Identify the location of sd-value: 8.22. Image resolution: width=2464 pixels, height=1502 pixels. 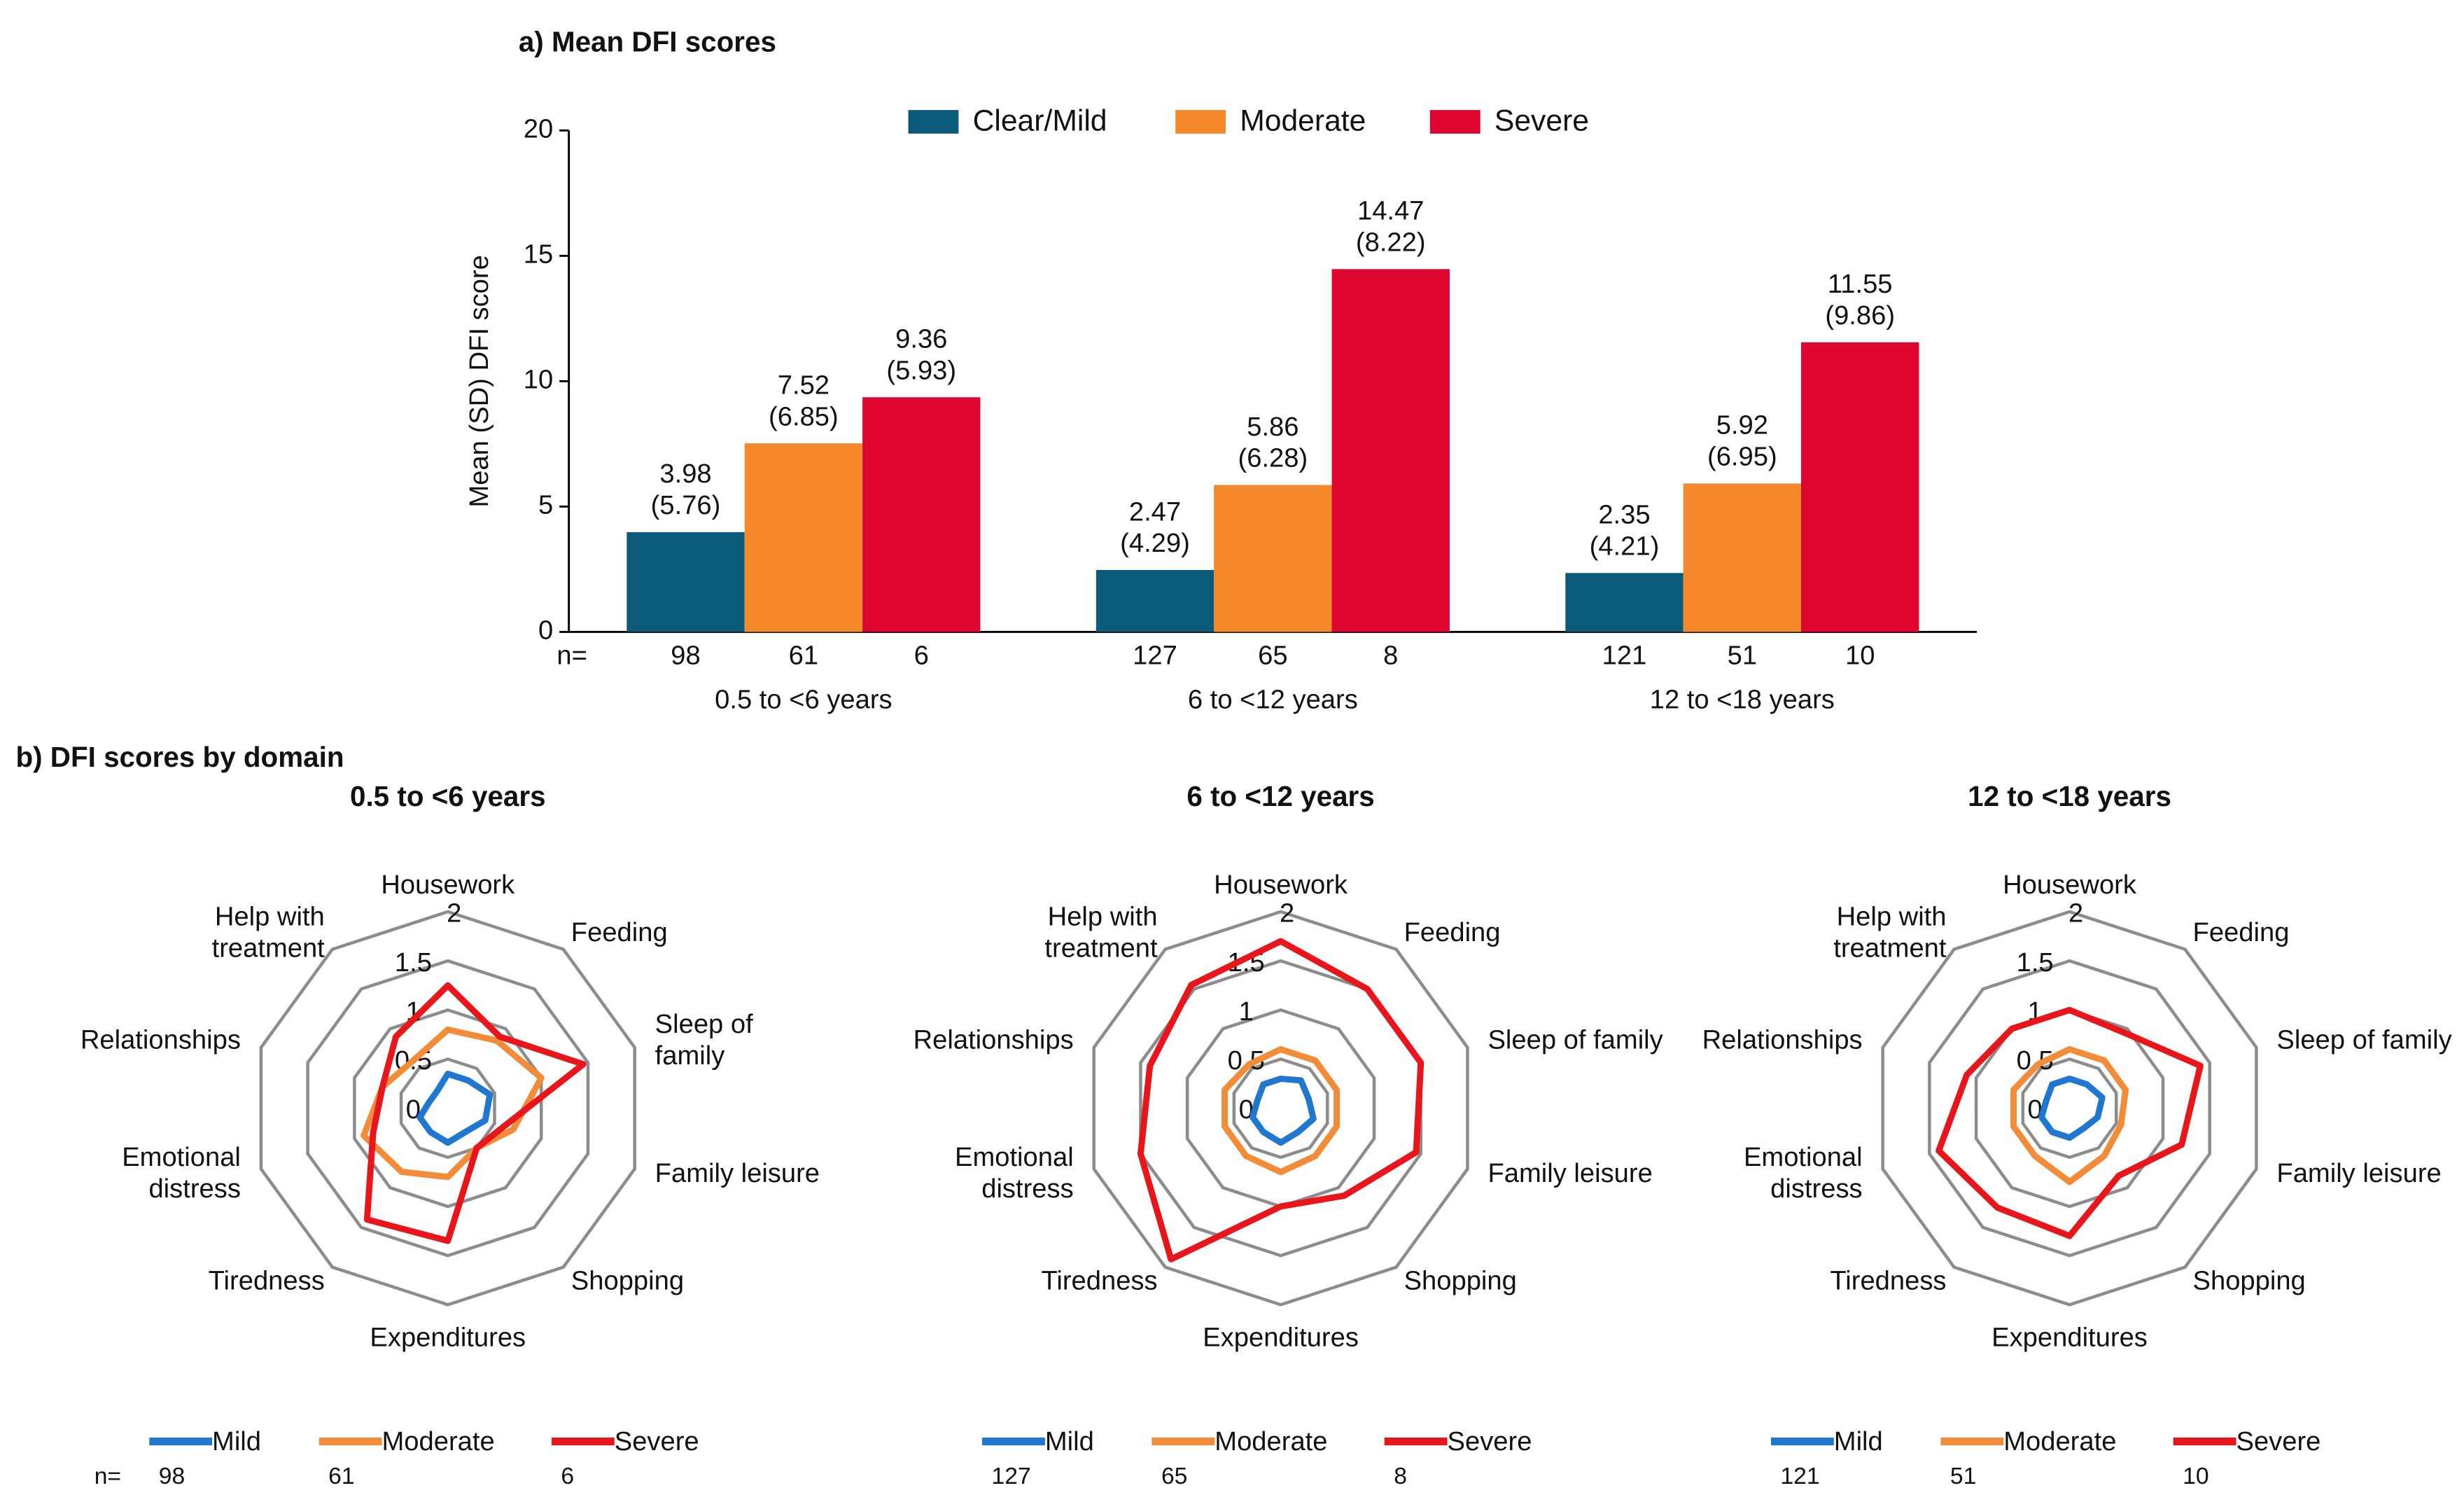
(1391, 242).